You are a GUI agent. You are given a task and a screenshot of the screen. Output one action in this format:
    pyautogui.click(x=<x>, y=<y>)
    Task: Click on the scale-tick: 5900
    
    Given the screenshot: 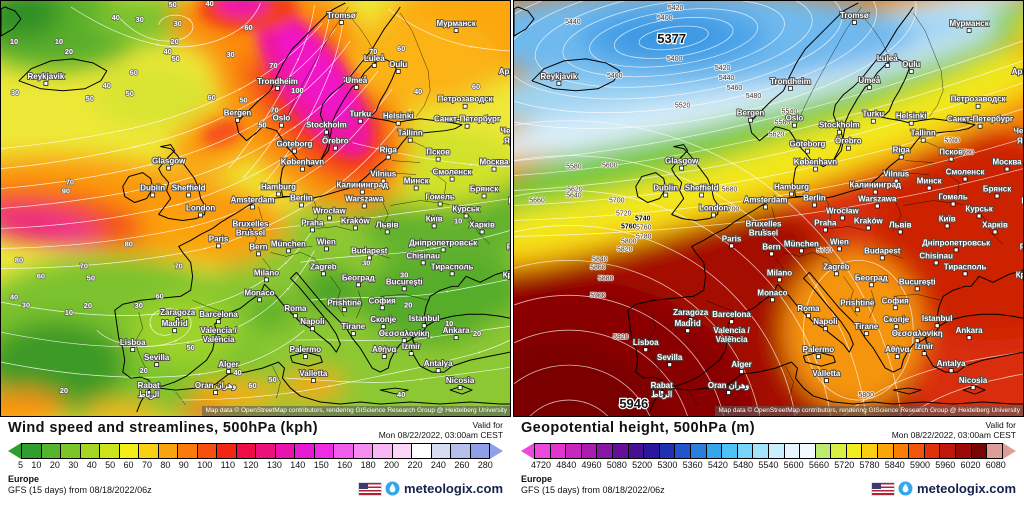 What is the action you would take?
    pyautogui.click(x=920, y=465)
    